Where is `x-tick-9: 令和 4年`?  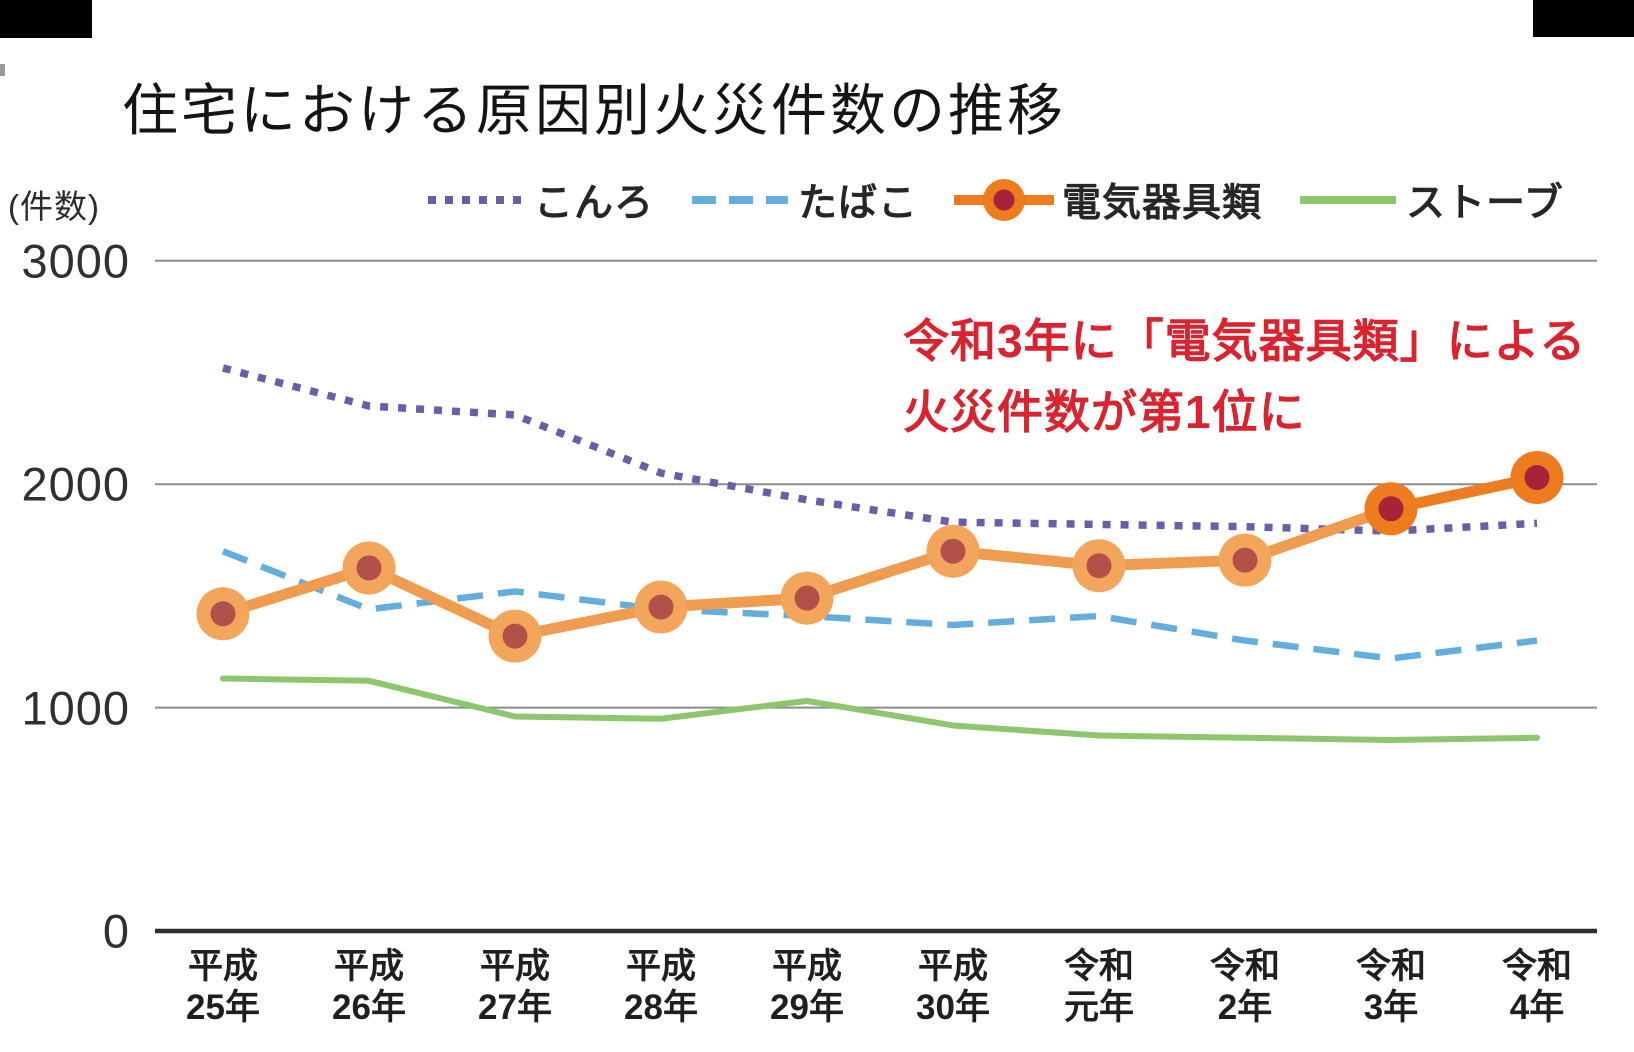 x-tick-9: 令和 4年 is located at coordinates (1536, 987).